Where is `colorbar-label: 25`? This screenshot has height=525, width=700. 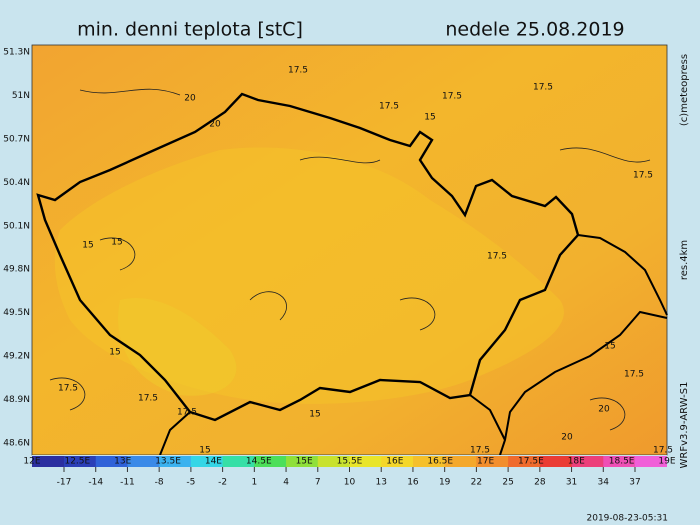
colorbar-label: 25 is located at coordinates (507, 483).